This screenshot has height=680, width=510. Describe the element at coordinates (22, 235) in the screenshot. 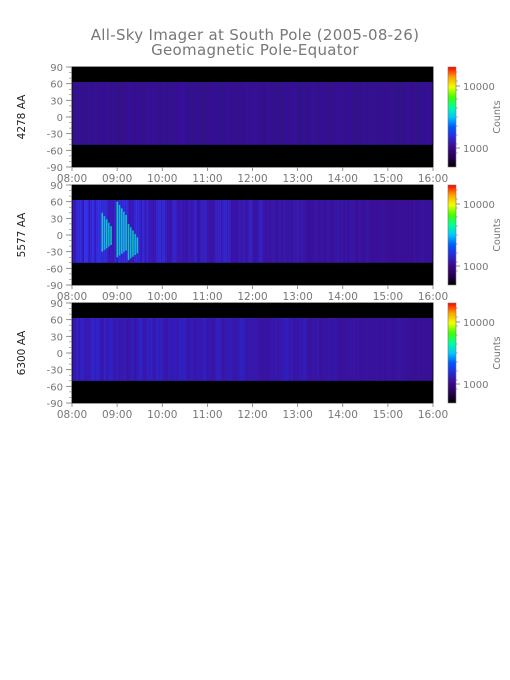

I see `y-axis-label: 5577 AA` at that location.